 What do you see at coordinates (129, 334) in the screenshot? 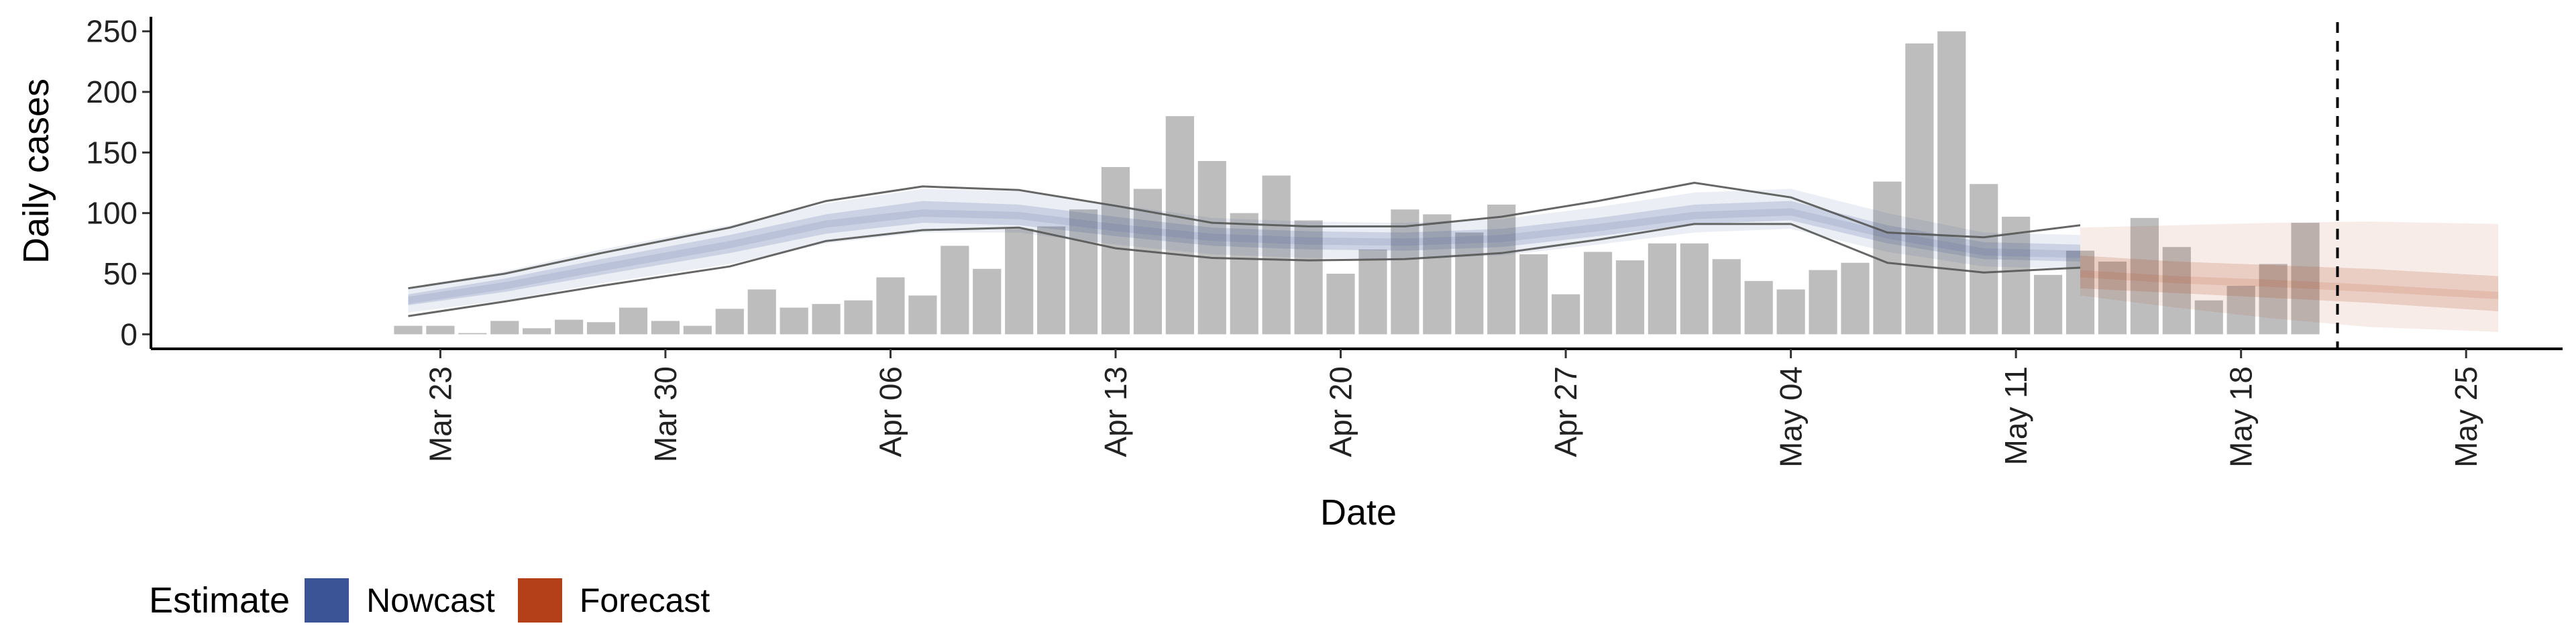
I see `y-tick-label: 0` at bounding box center [129, 334].